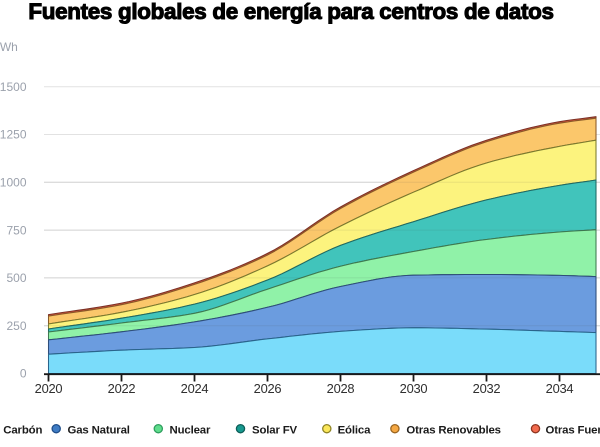  What do you see at coordinates (190, 431) in the screenshot?
I see `svg-text: Nuclear` at bounding box center [190, 431].